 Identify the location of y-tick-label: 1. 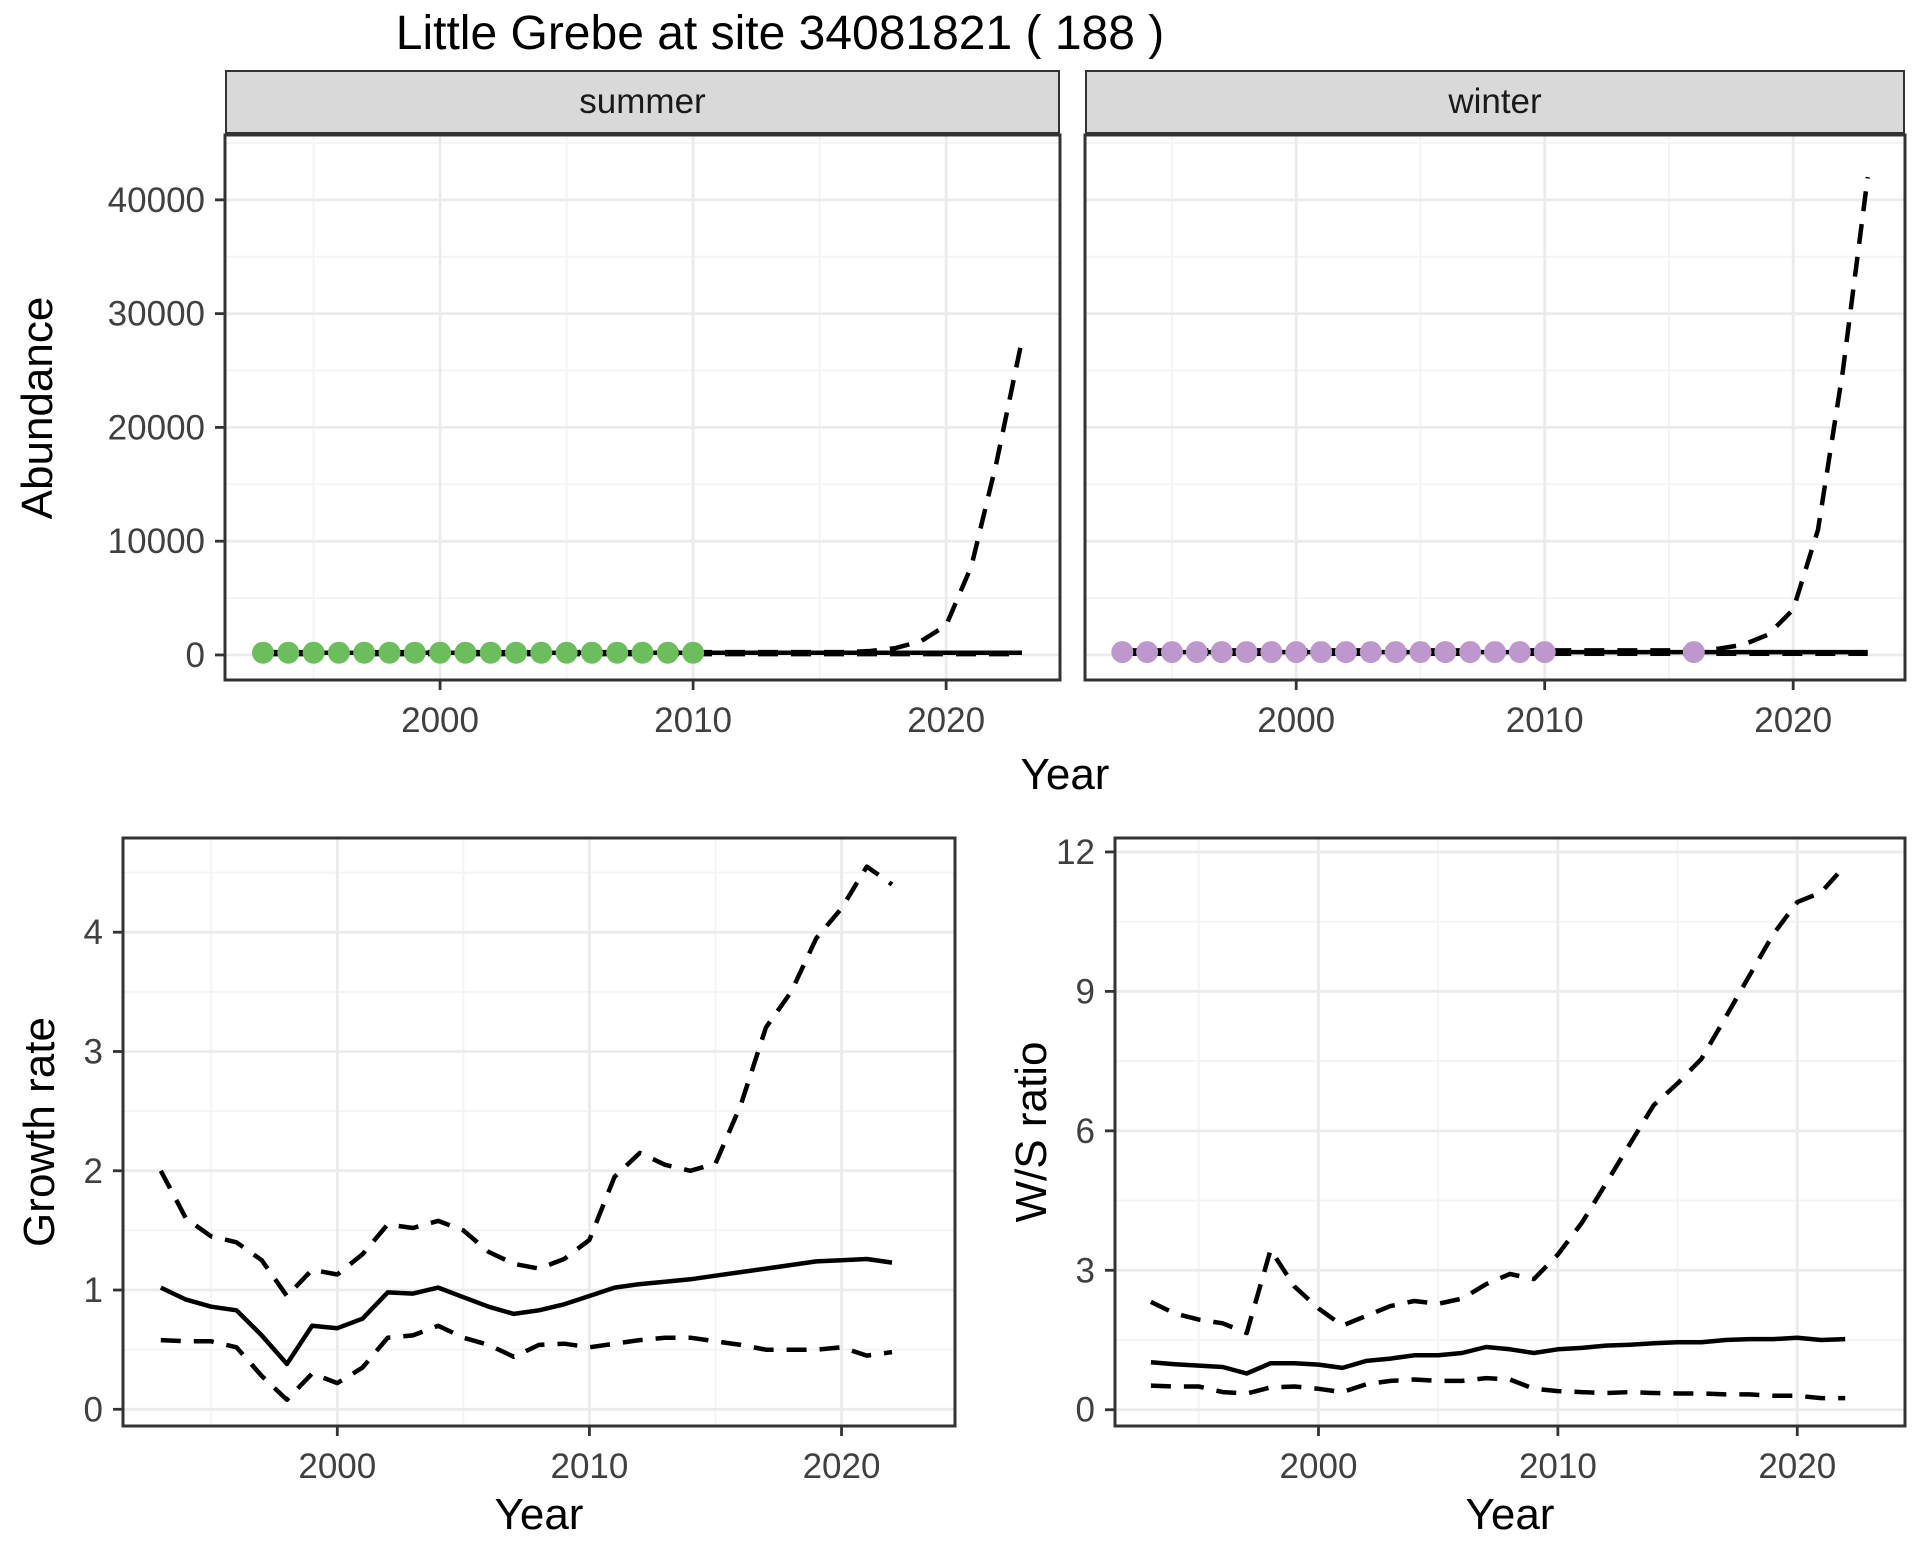
(93, 1290).